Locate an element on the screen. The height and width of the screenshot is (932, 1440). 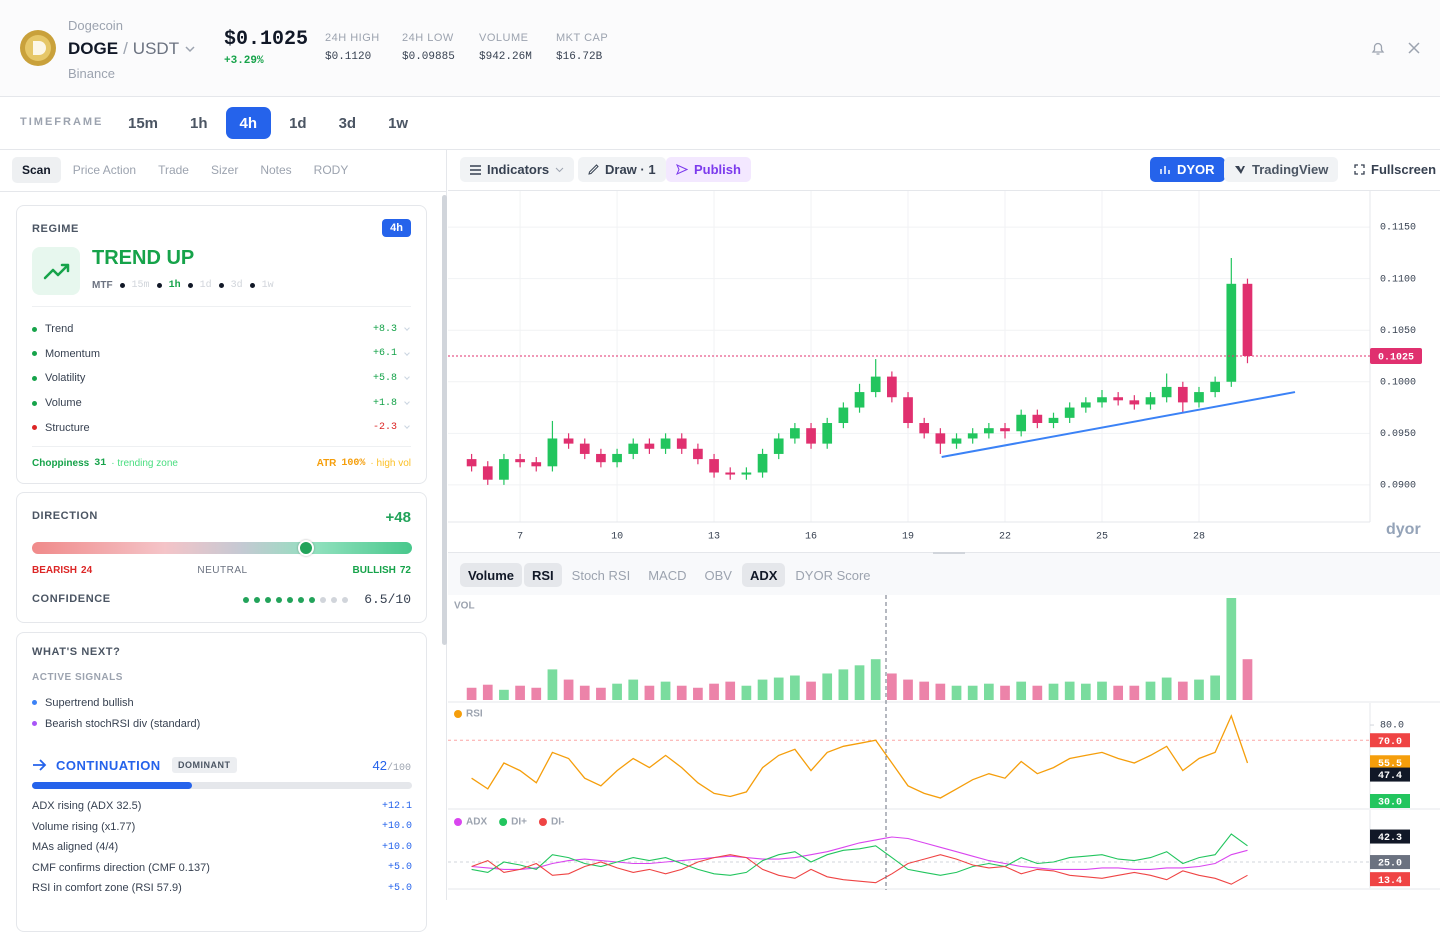
coin-name: Dogecoin is located at coordinates (95, 25).